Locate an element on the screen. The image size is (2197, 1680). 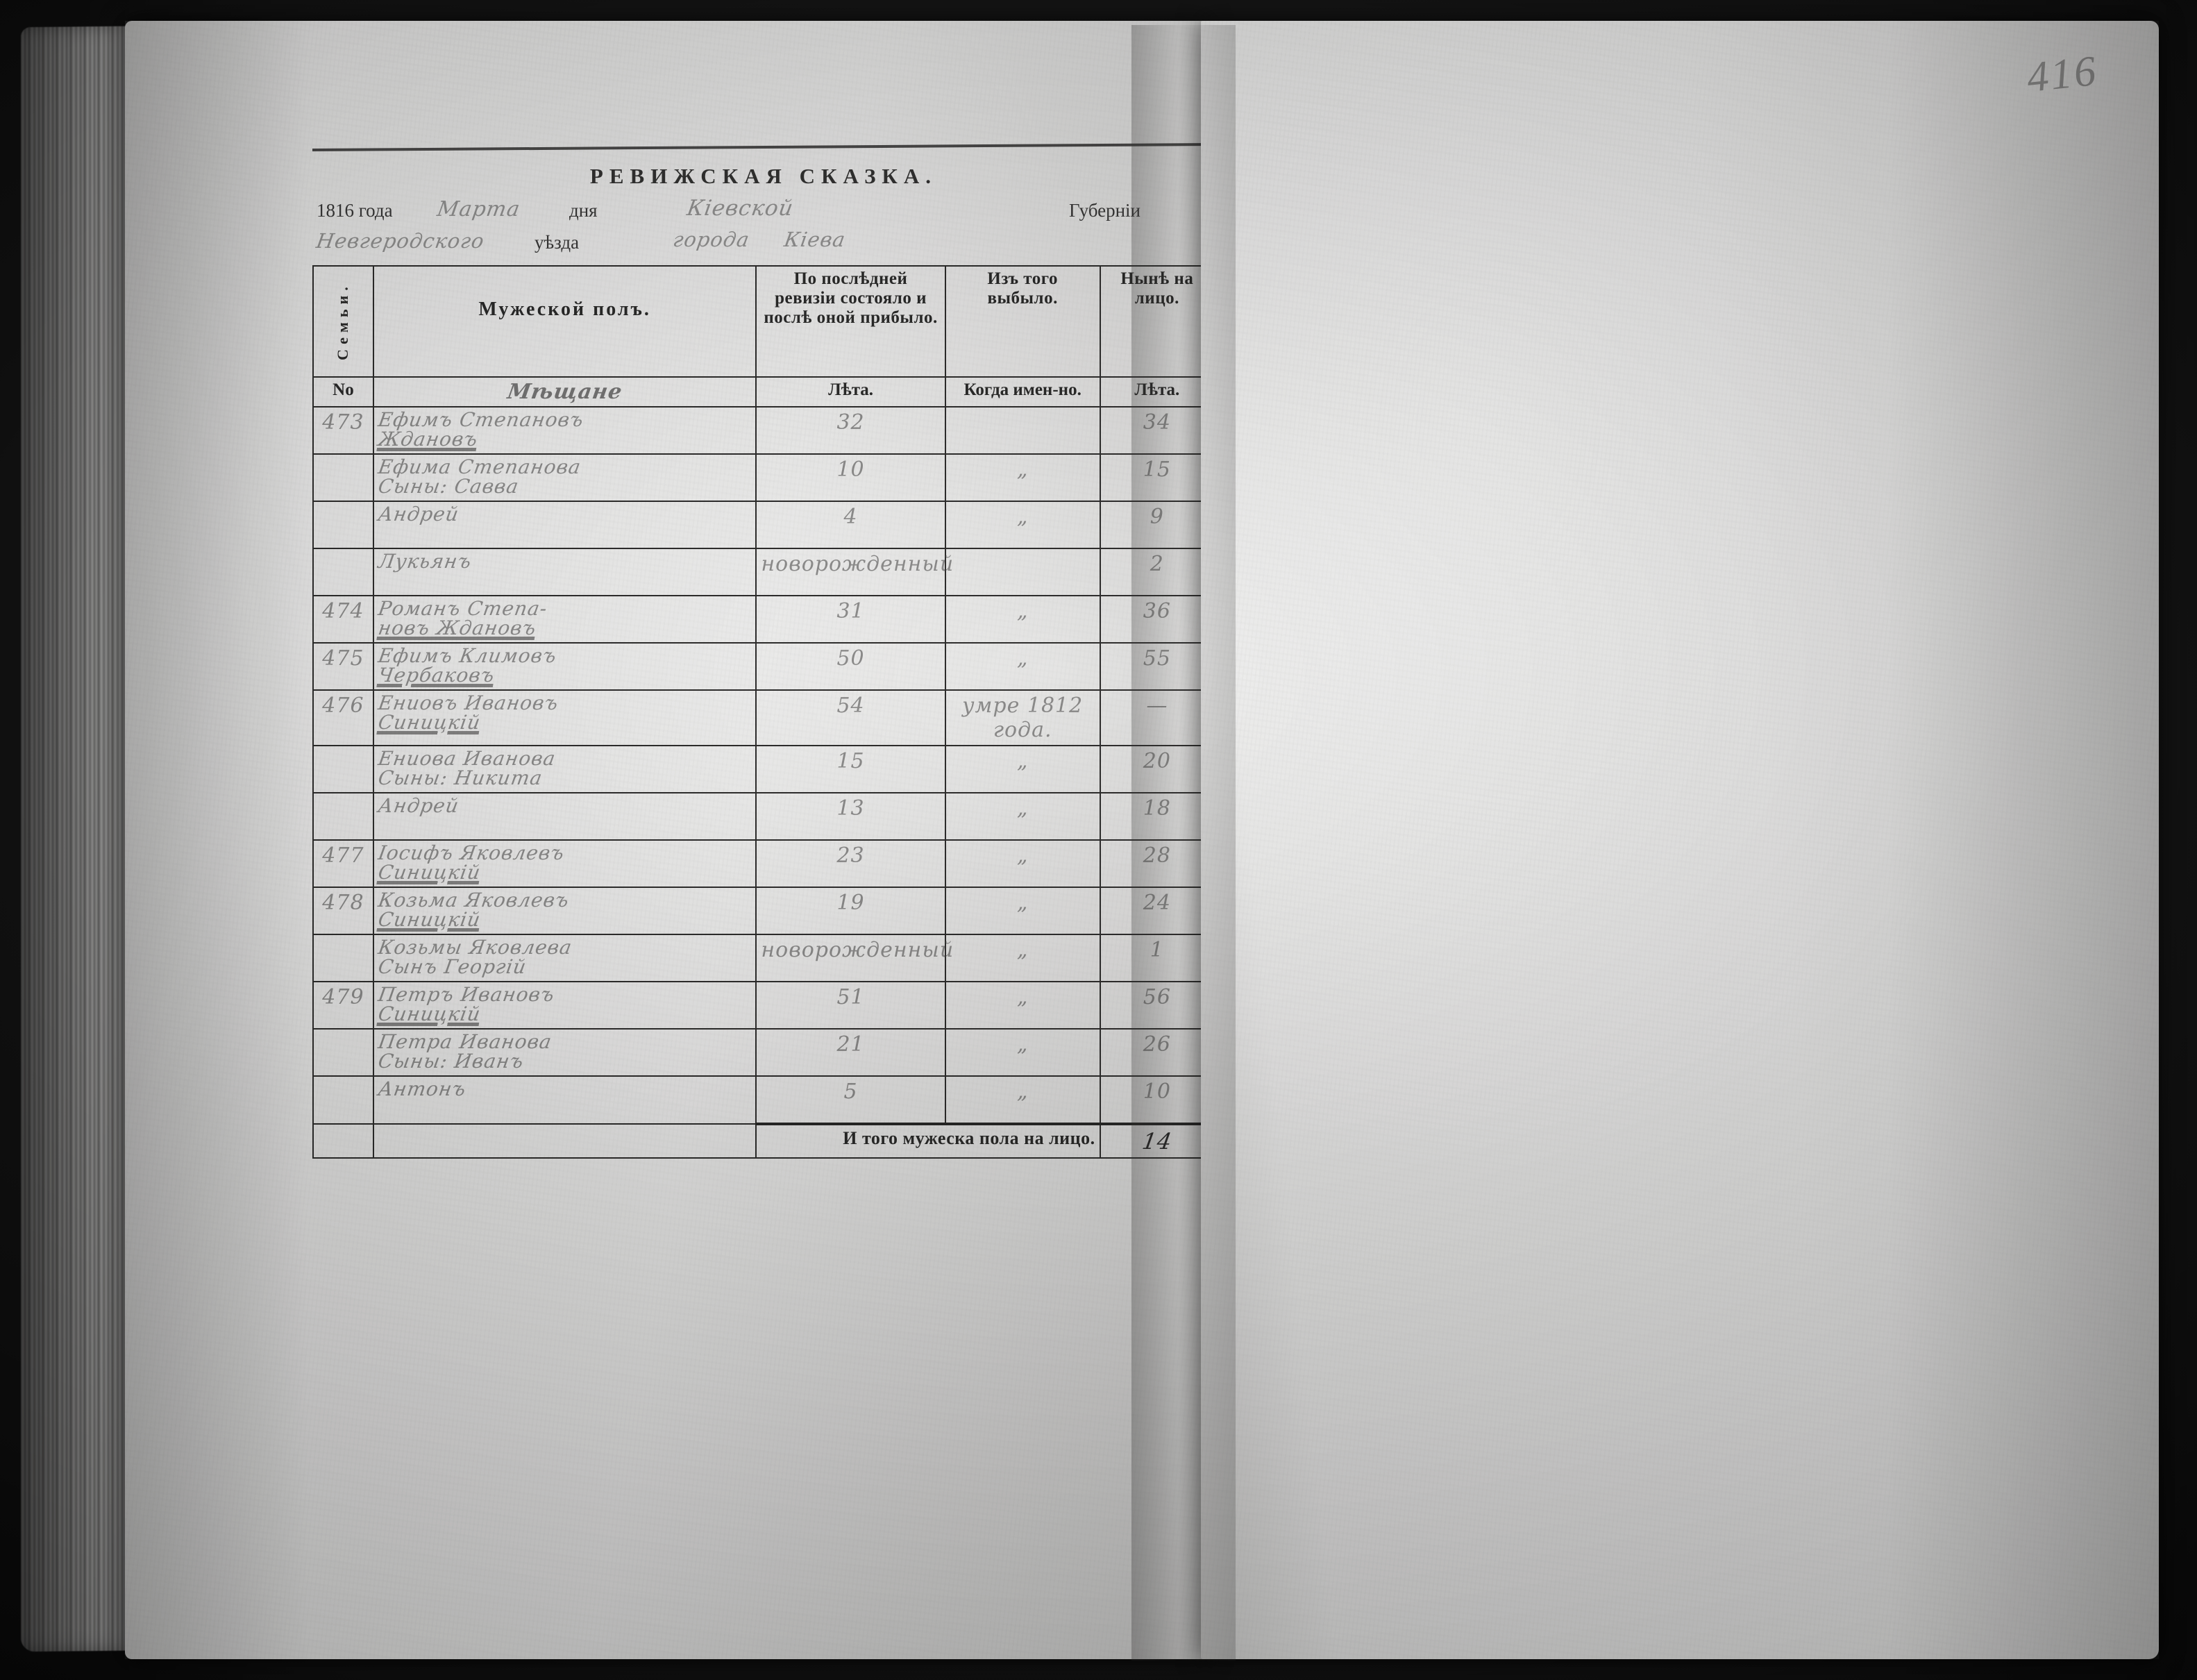
row-present-age: 55 is located at coordinates (1157, 666).